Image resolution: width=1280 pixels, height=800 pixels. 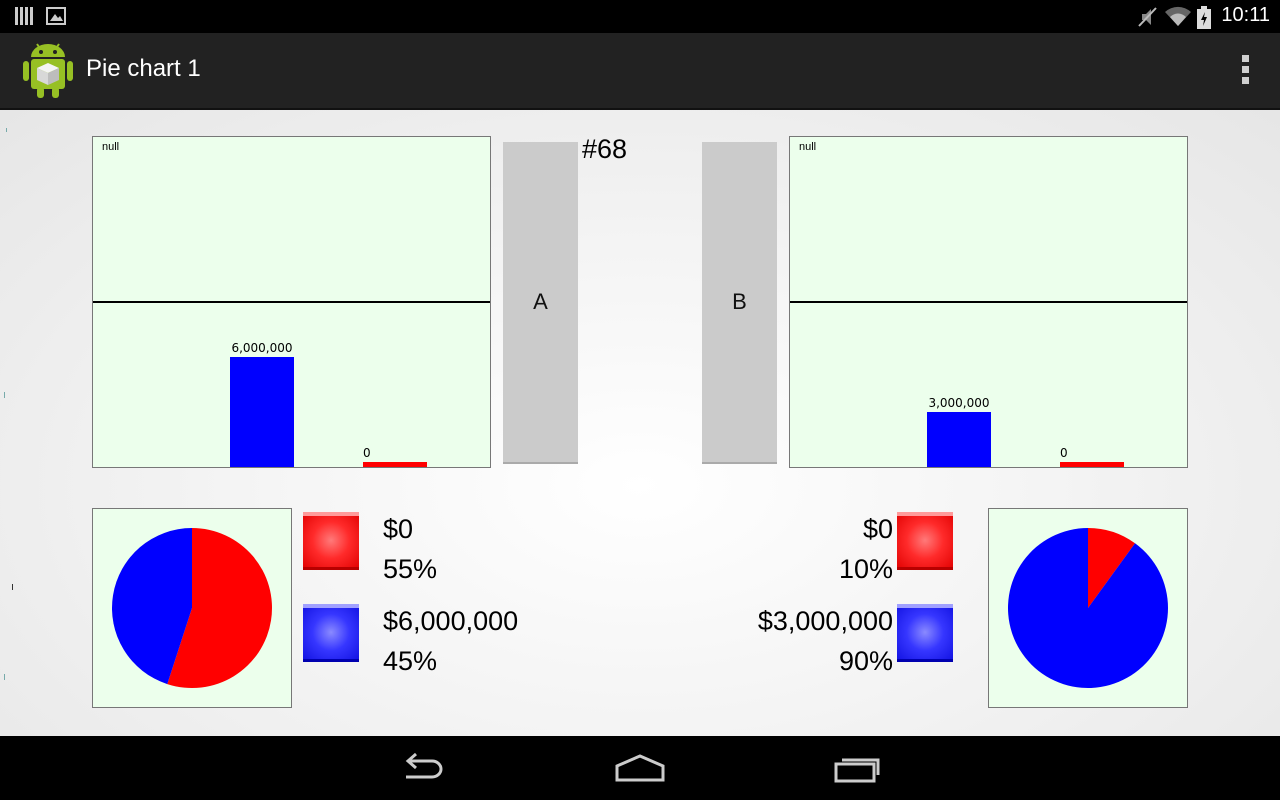 I want to click on action-bar: Pie chart 1, so click(x=640, y=71).